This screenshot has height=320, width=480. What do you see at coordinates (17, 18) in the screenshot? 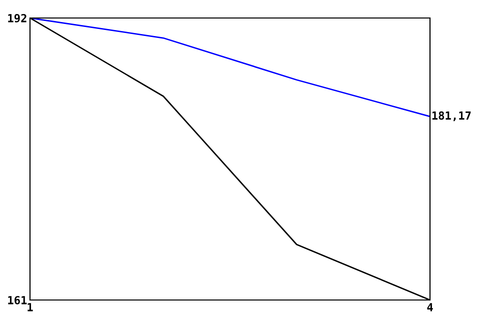
I see `y-tick-label: 192` at bounding box center [17, 18].